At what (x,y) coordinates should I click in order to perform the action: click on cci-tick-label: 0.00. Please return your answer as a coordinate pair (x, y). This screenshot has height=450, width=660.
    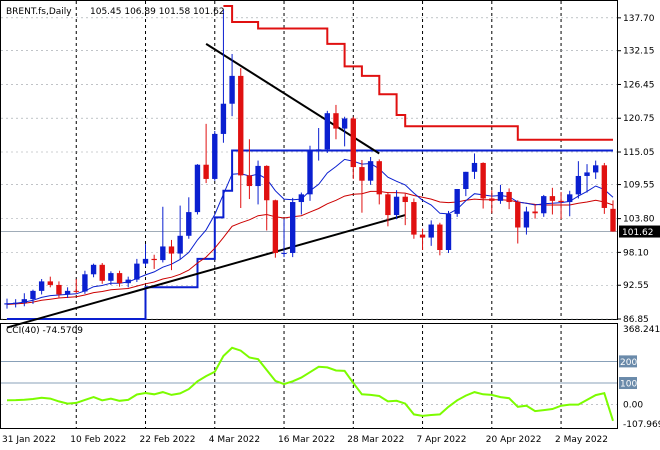
    Looking at the image, I should click on (633, 406).